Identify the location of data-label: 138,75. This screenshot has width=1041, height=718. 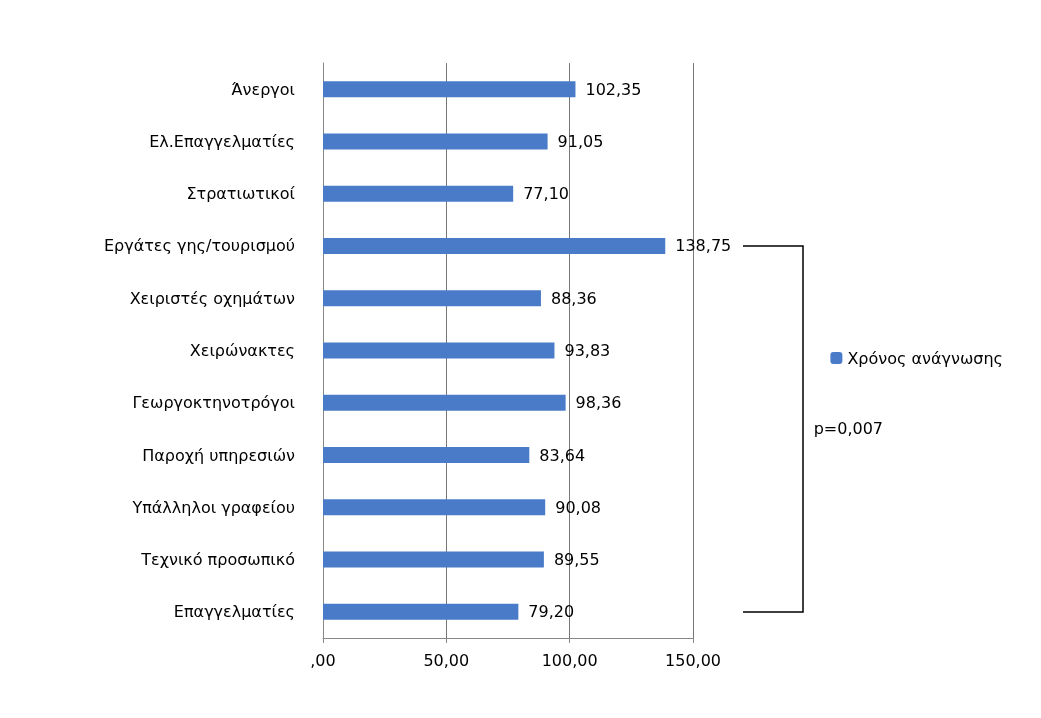
(703, 246).